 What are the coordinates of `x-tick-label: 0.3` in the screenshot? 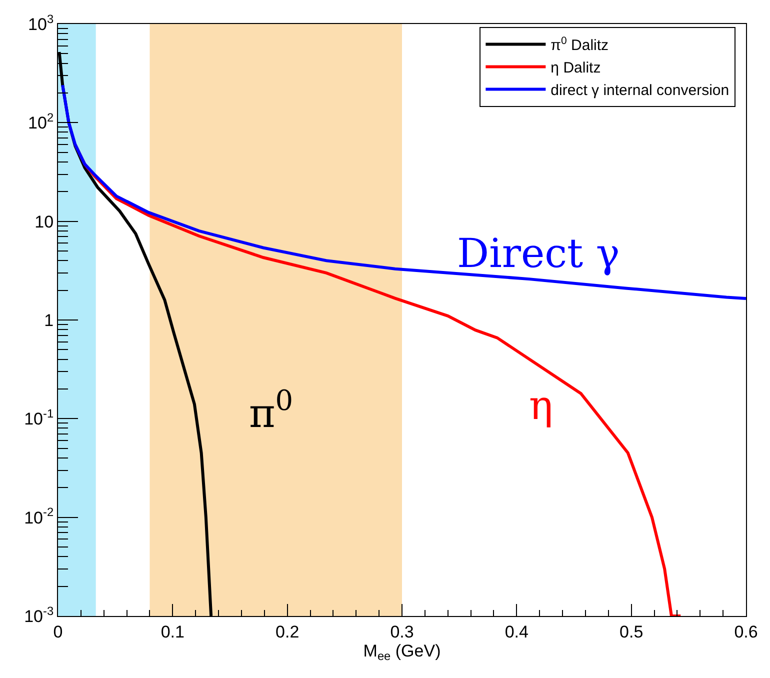 It's located at (402, 632).